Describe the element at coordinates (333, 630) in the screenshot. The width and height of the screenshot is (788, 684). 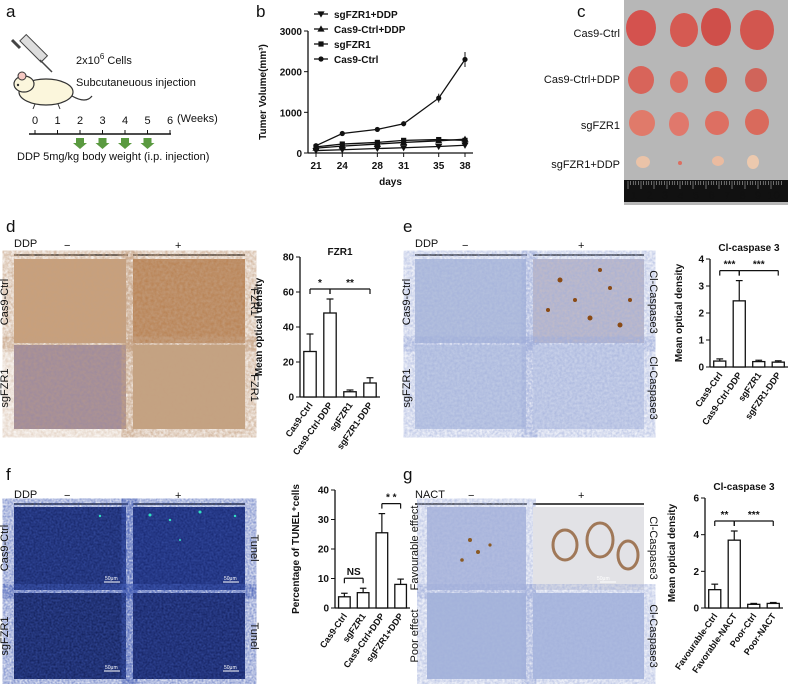
I see `category-label: Cas9-Ctrl` at that location.